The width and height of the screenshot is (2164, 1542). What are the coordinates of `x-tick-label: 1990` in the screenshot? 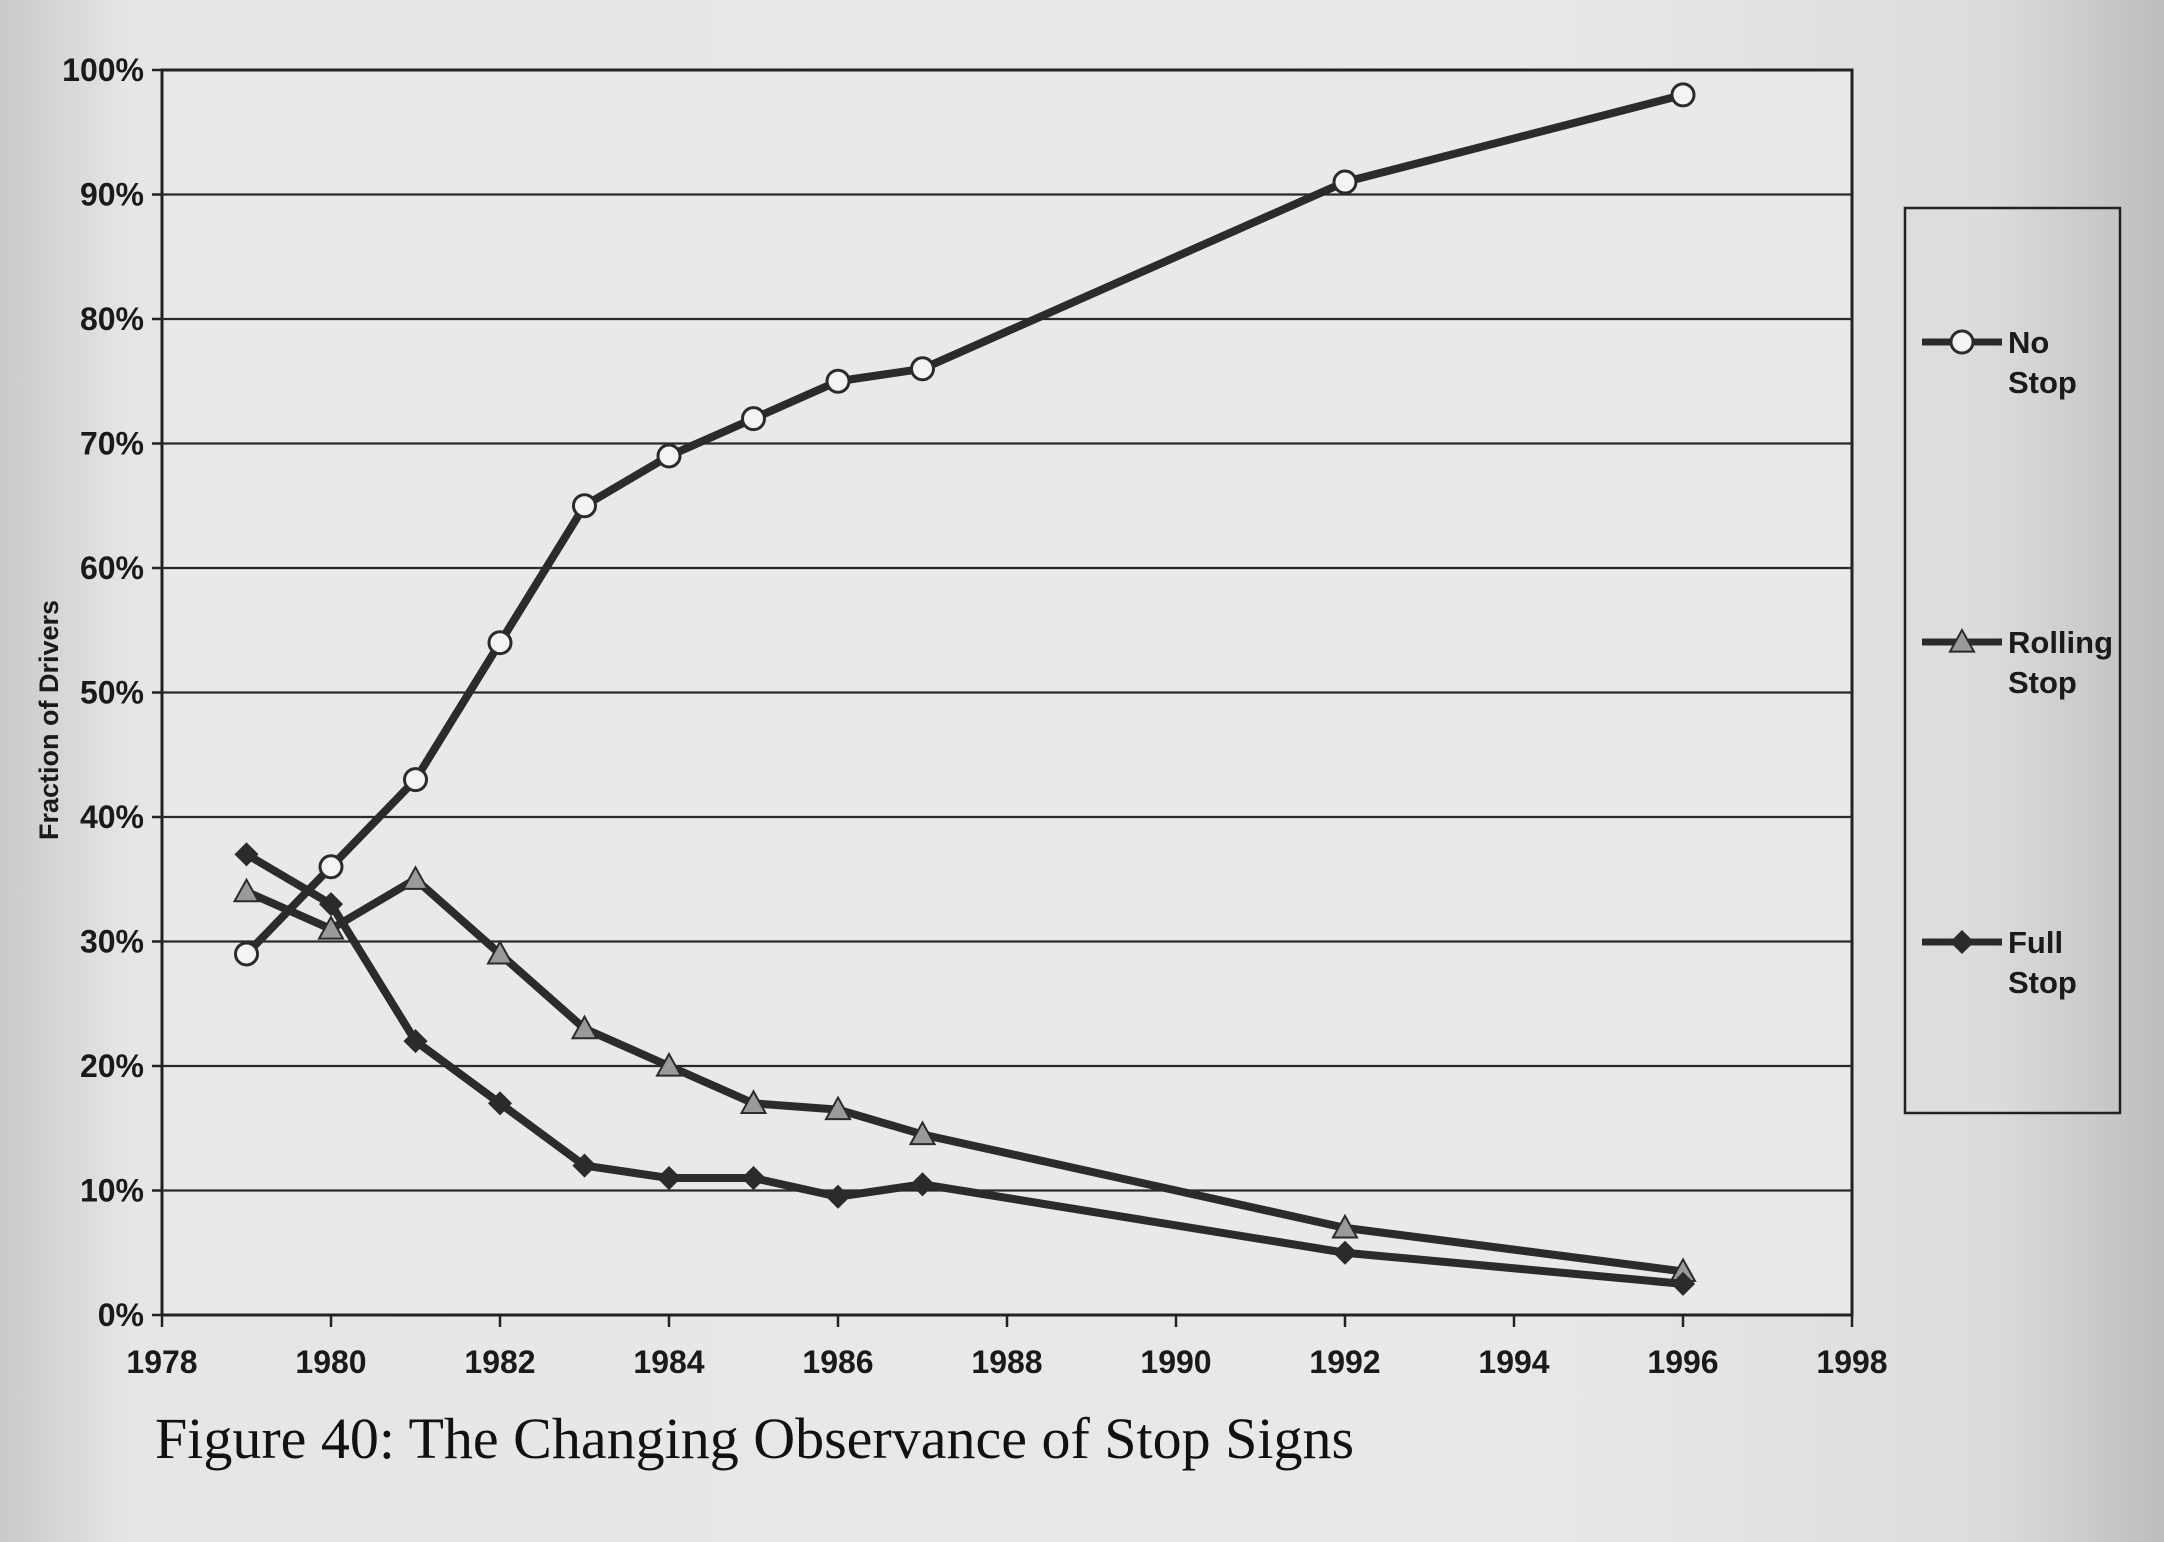 It's located at (1175, 1362).